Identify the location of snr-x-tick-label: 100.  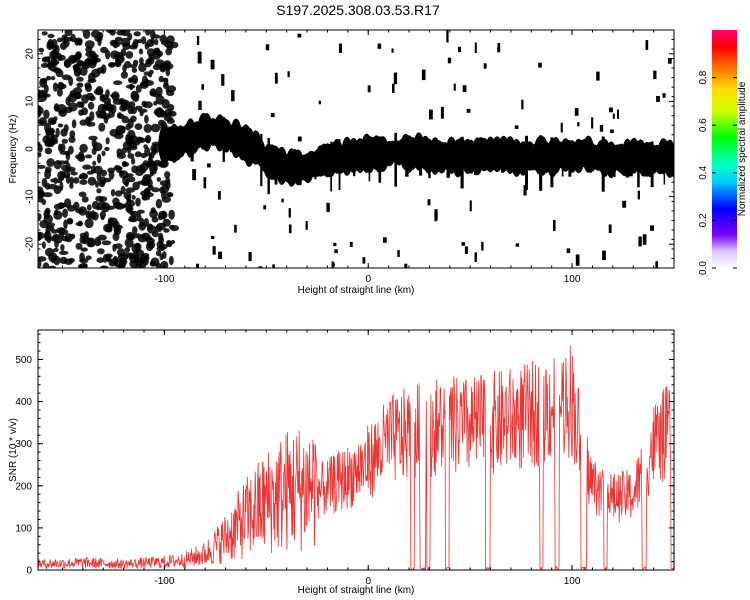
(572, 581).